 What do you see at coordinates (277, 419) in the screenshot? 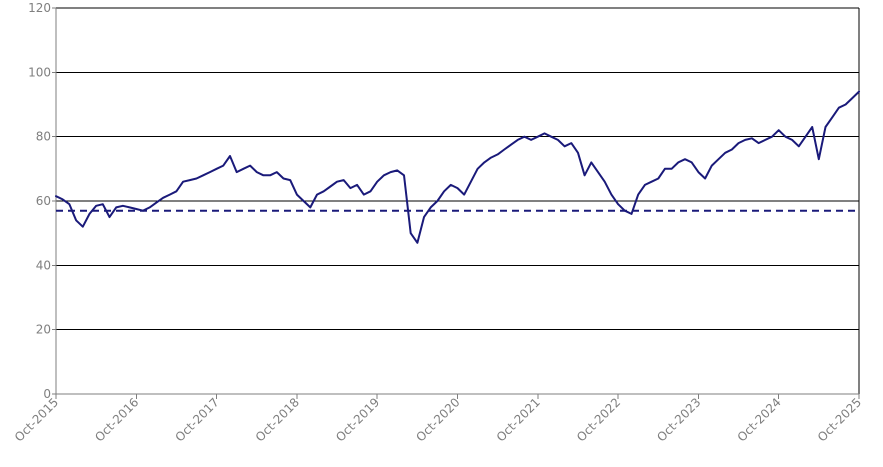
I see `x-tick-label: Oct-2018` at bounding box center [277, 419].